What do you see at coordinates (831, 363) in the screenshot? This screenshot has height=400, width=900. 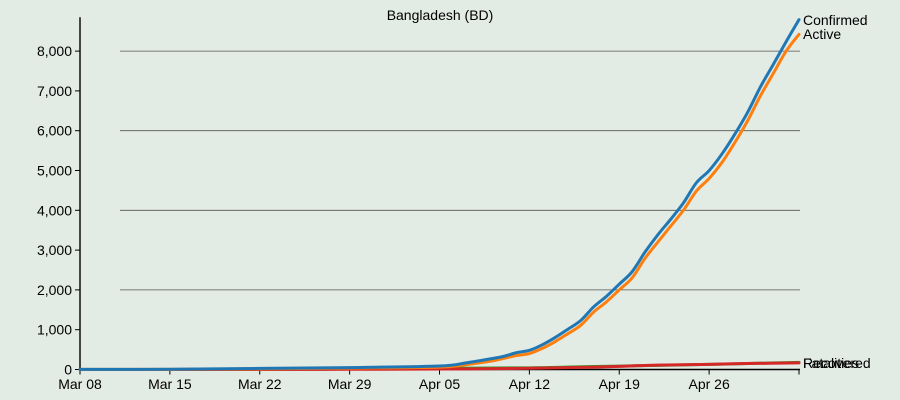 I see `end-label-fatalities: Fatalities` at bounding box center [831, 363].